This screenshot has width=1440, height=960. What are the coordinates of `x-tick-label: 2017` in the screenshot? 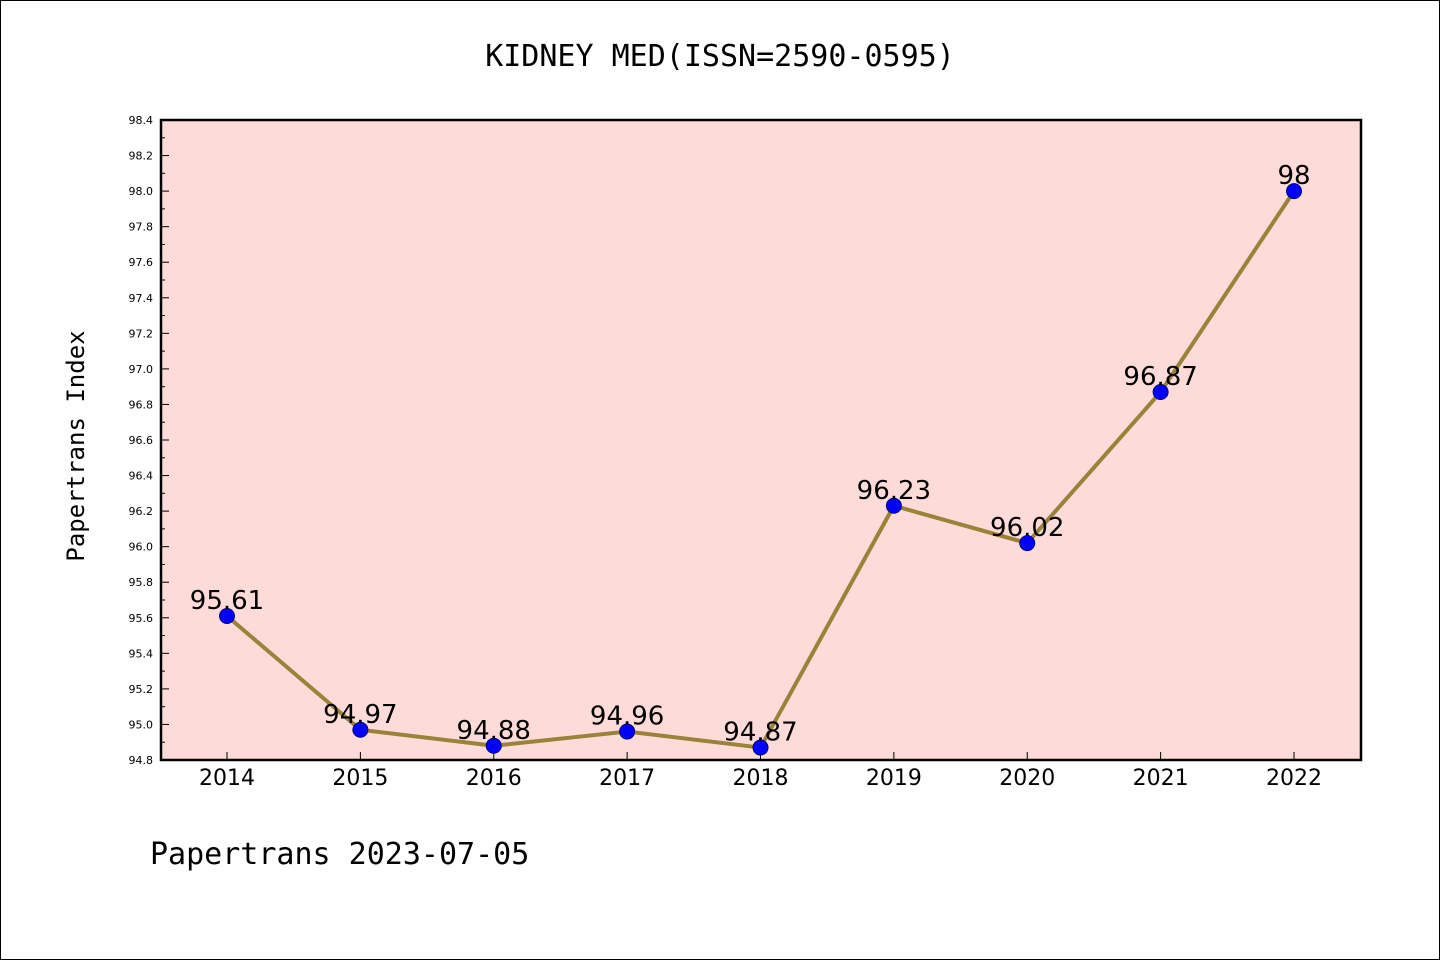 It's located at (627, 778).